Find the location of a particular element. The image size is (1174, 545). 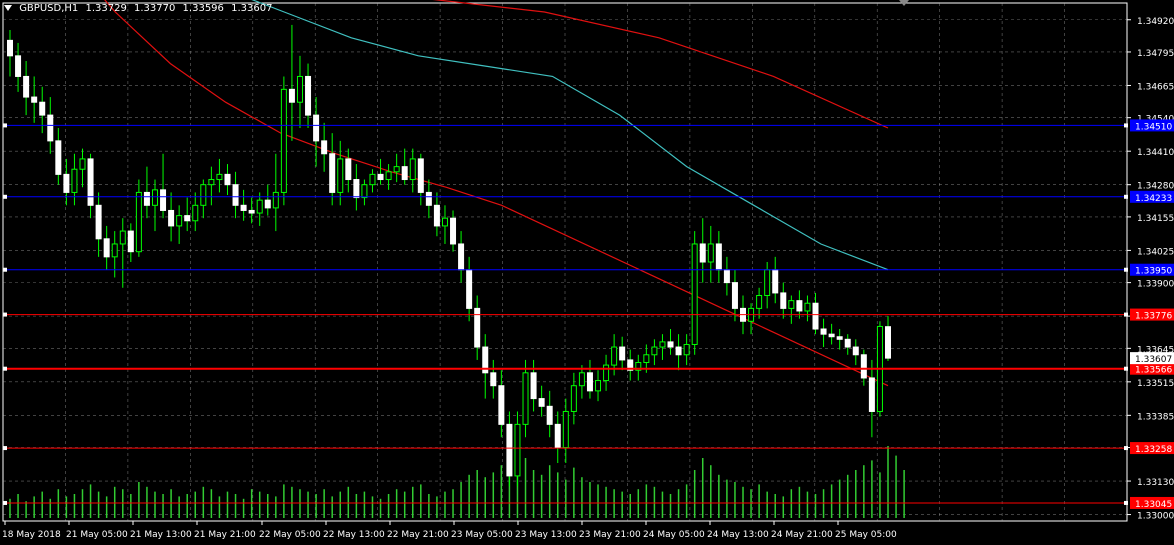

chart-shift-marker is located at coordinates (904, 3).